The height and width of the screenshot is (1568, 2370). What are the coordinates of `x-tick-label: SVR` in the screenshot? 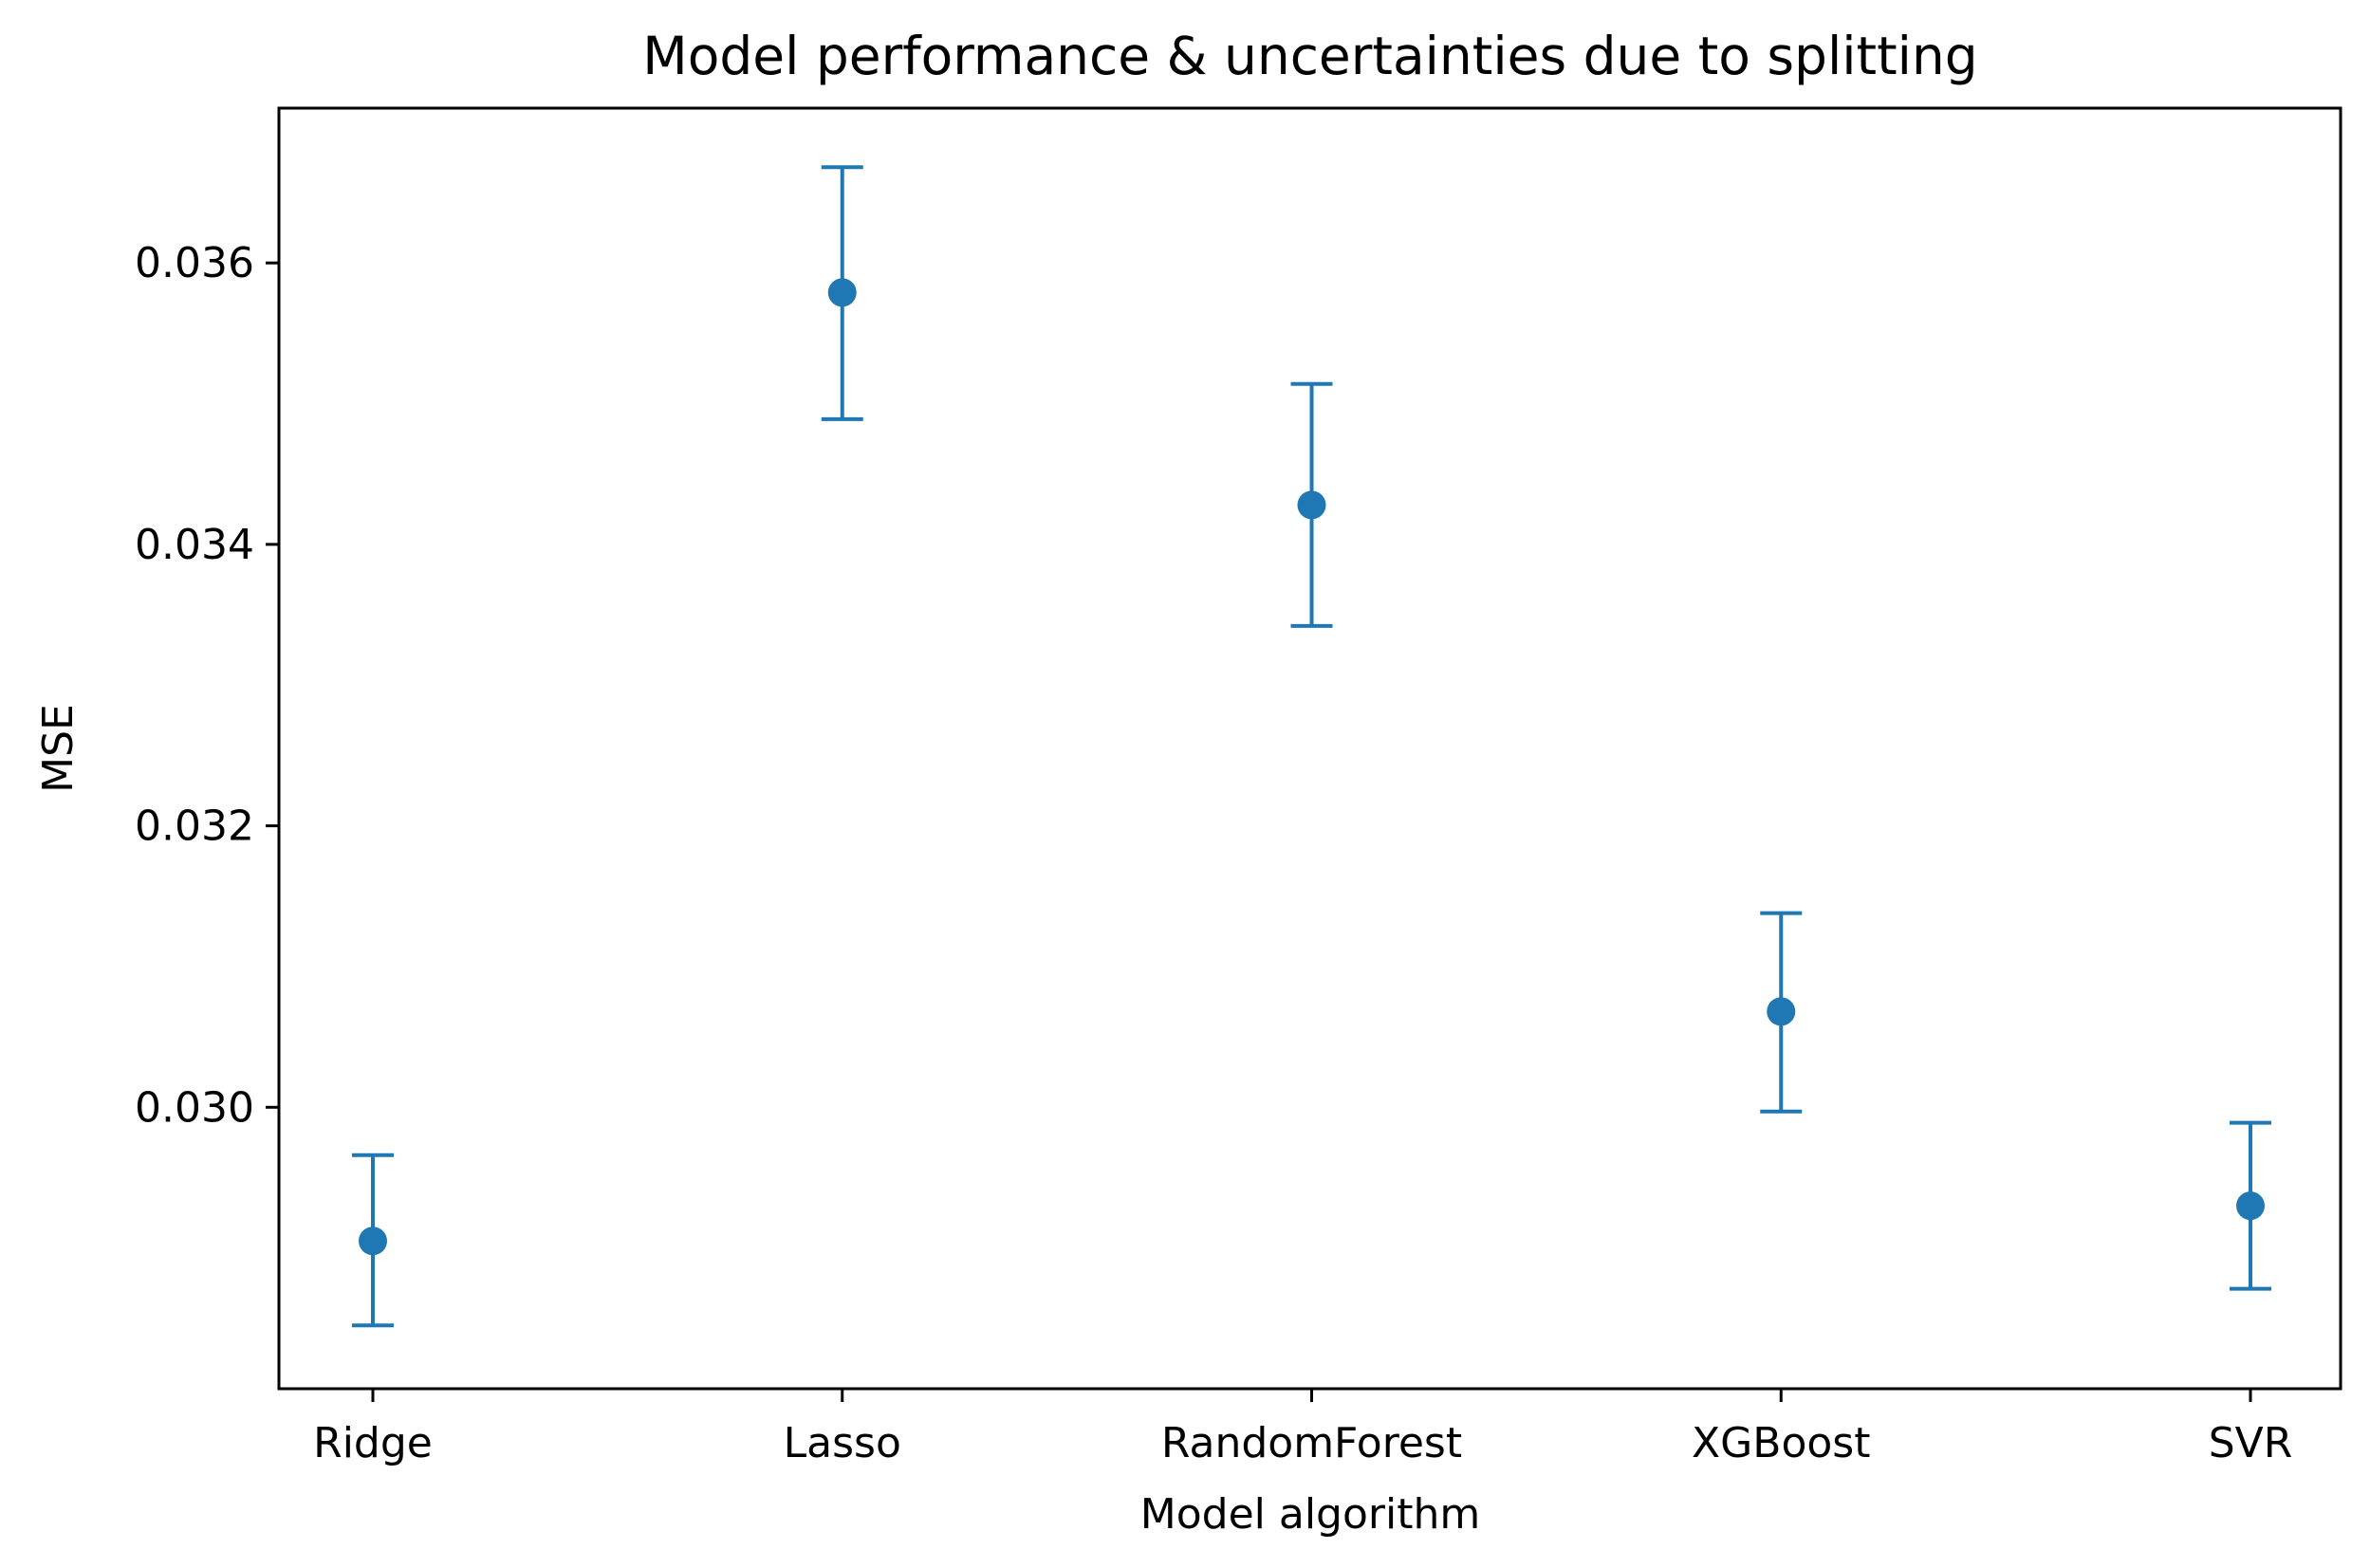 It's located at (2251, 1443).